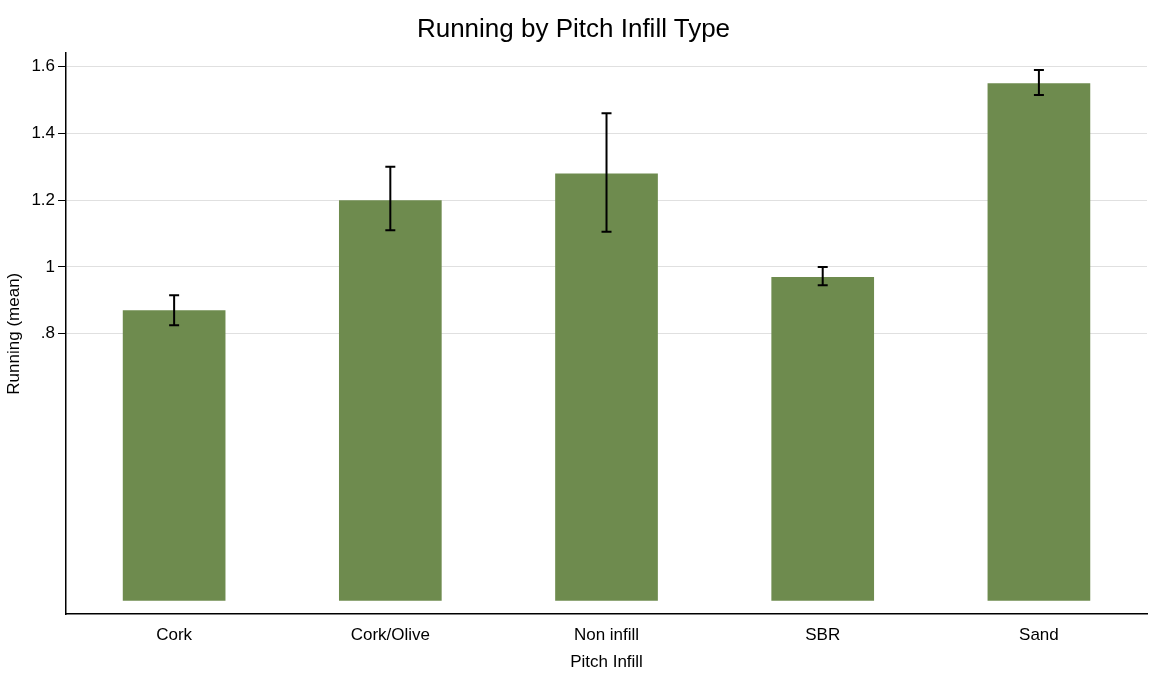 The height and width of the screenshot is (677, 1159). What do you see at coordinates (43, 66) in the screenshot?
I see `y-tick-label: 1.6` at bounding box center [43, 66].